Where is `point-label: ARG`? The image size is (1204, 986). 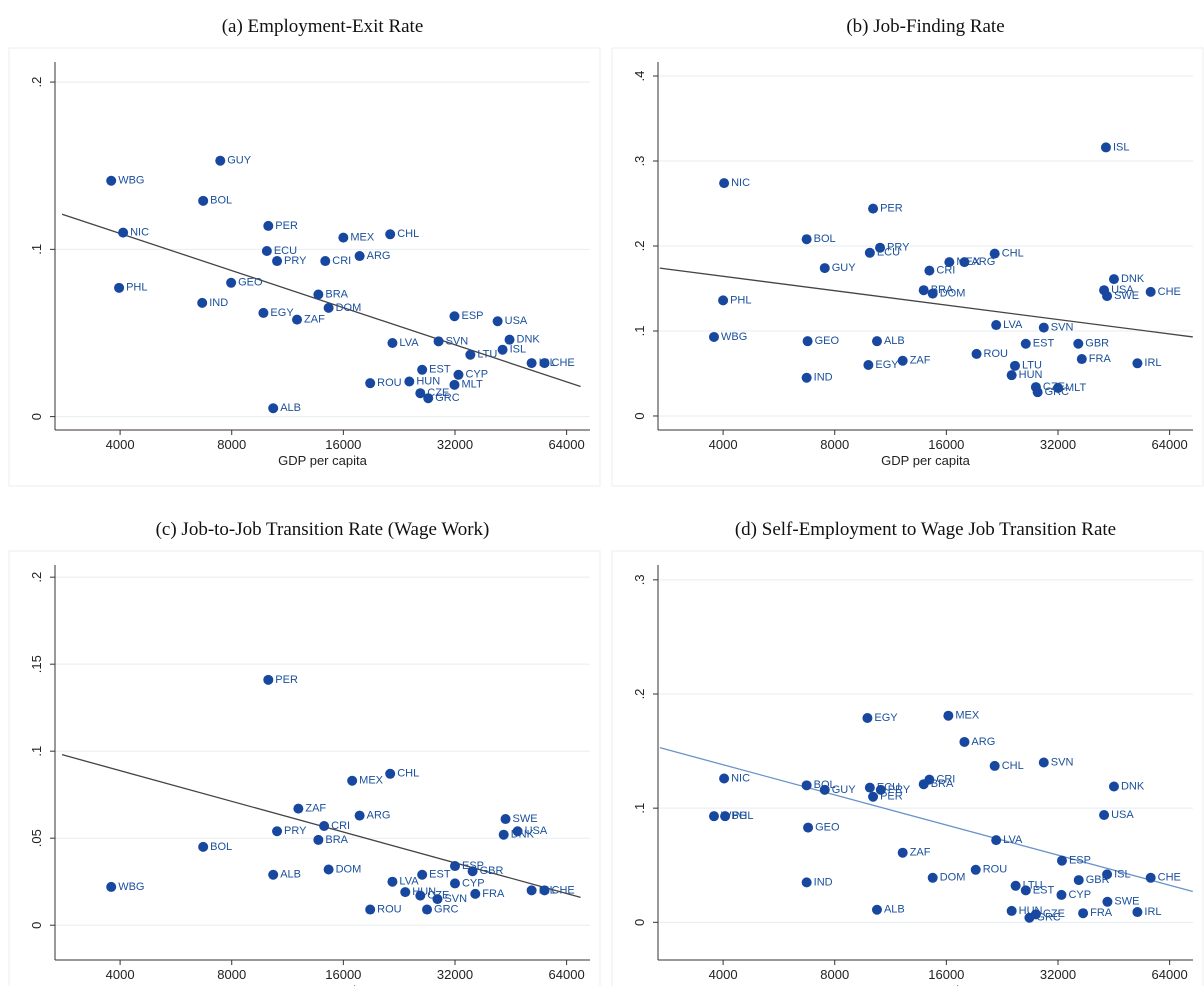 point-label: ARG is located at coordinates (379, 815).